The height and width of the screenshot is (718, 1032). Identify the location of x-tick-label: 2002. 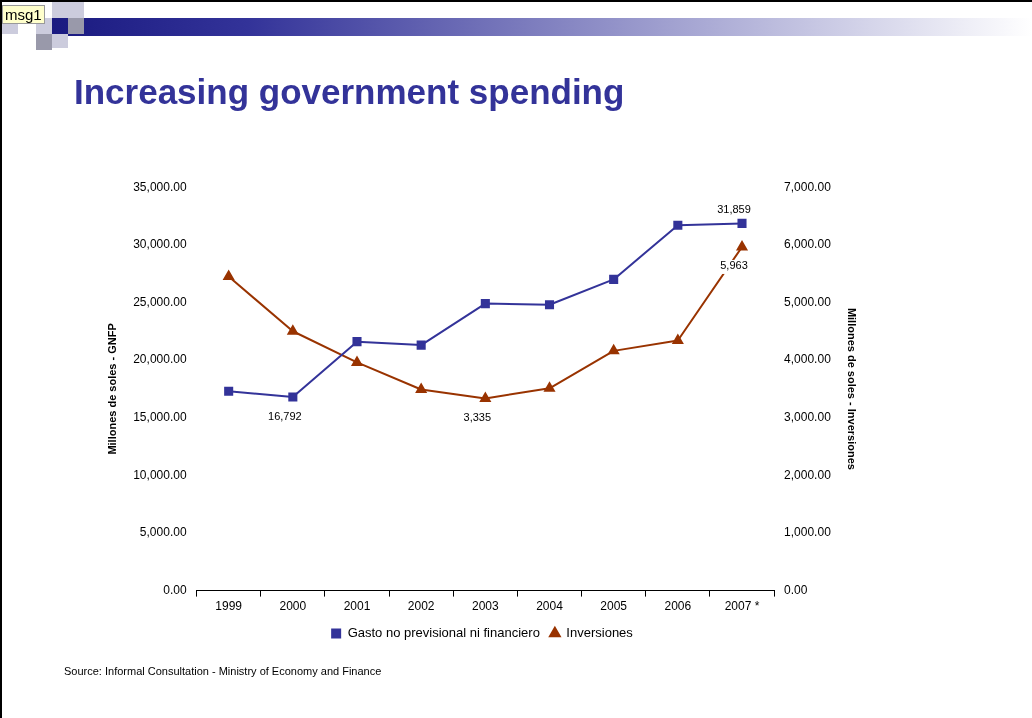
(421, 606).